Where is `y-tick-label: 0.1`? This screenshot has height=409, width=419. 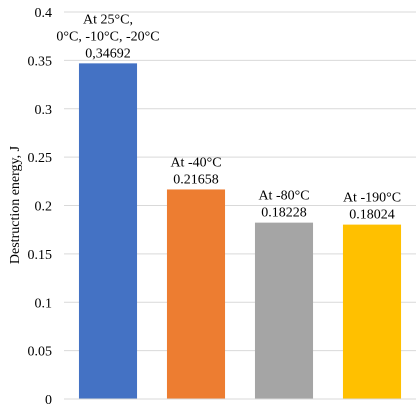
y-tick-label: 0.1 is located at coordinates (44, 303).